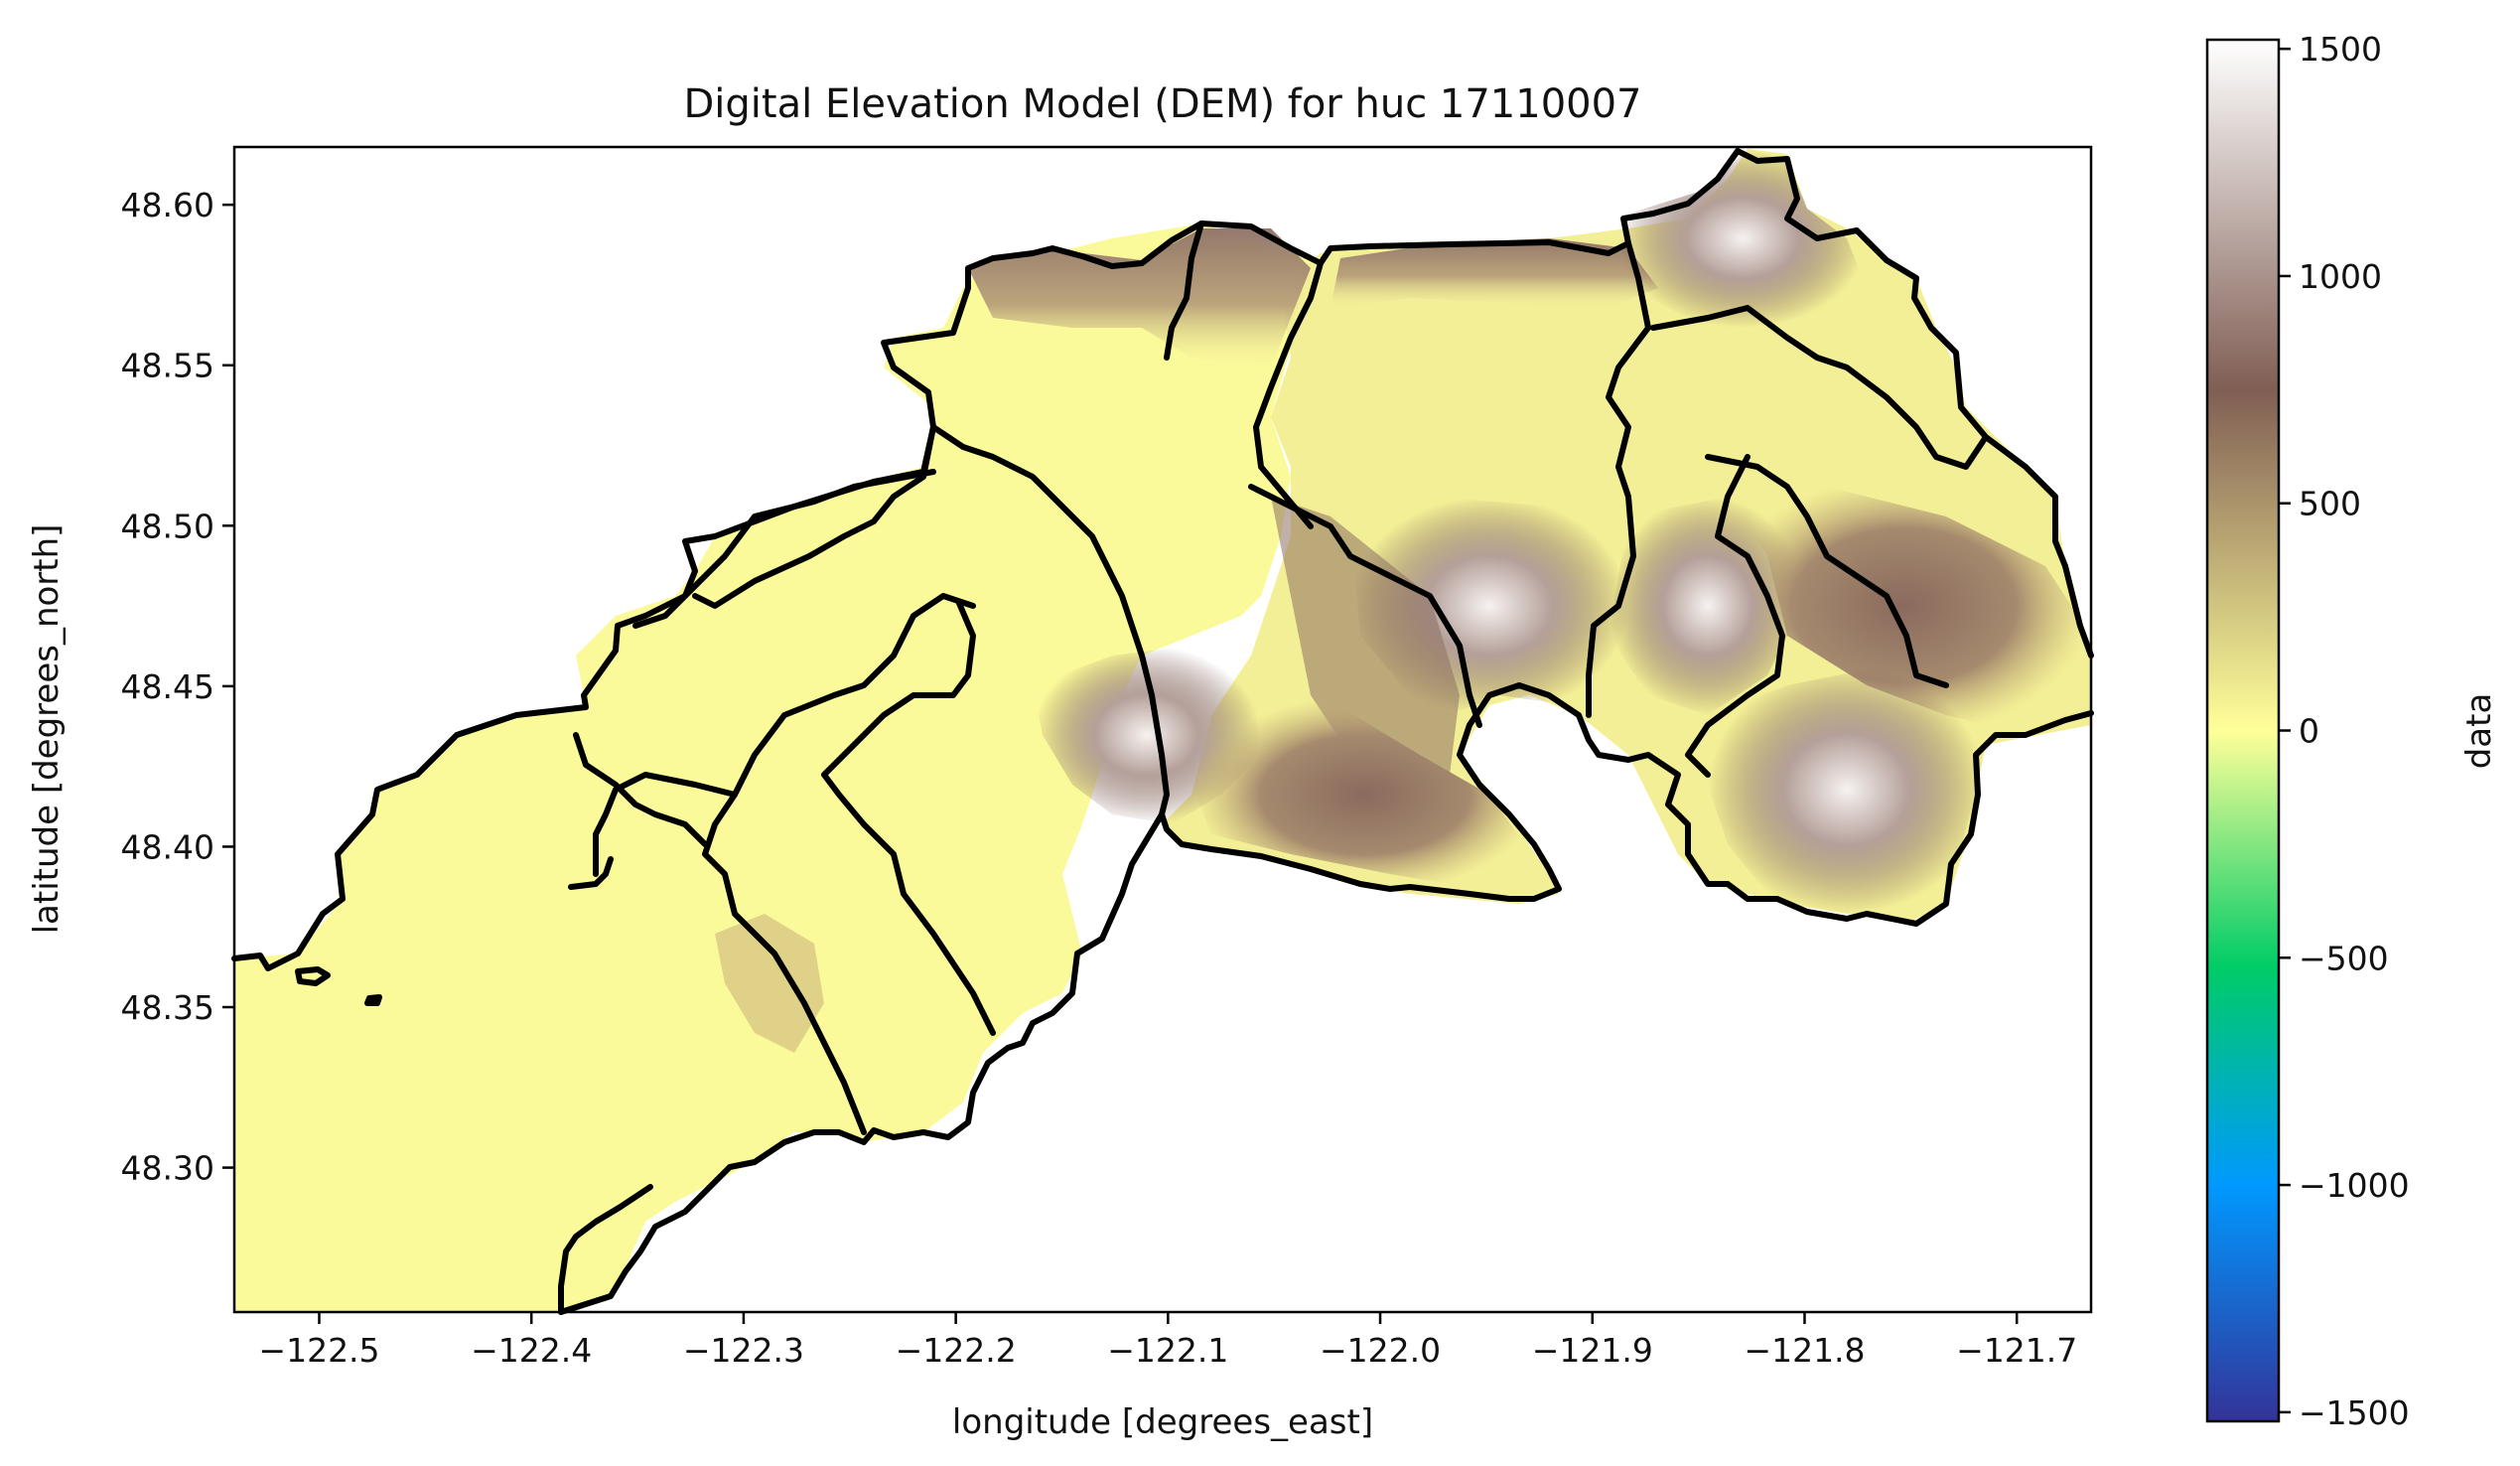 The image size is (2520, 1466). I want to click on y-tick-label: 48.60, so click(167, 205).